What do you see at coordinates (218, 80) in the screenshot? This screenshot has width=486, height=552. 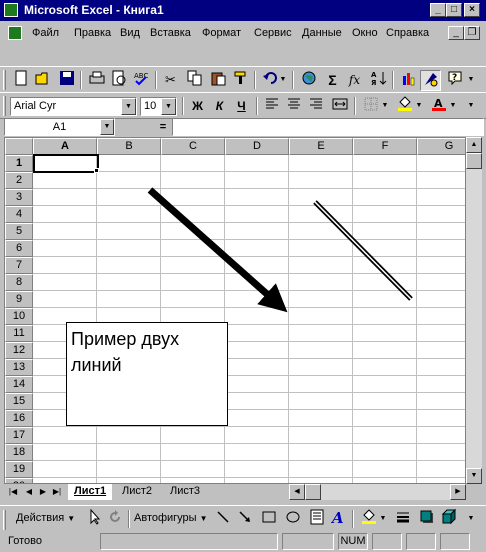 I see `paste-icon` at bounding box center [218, 80].